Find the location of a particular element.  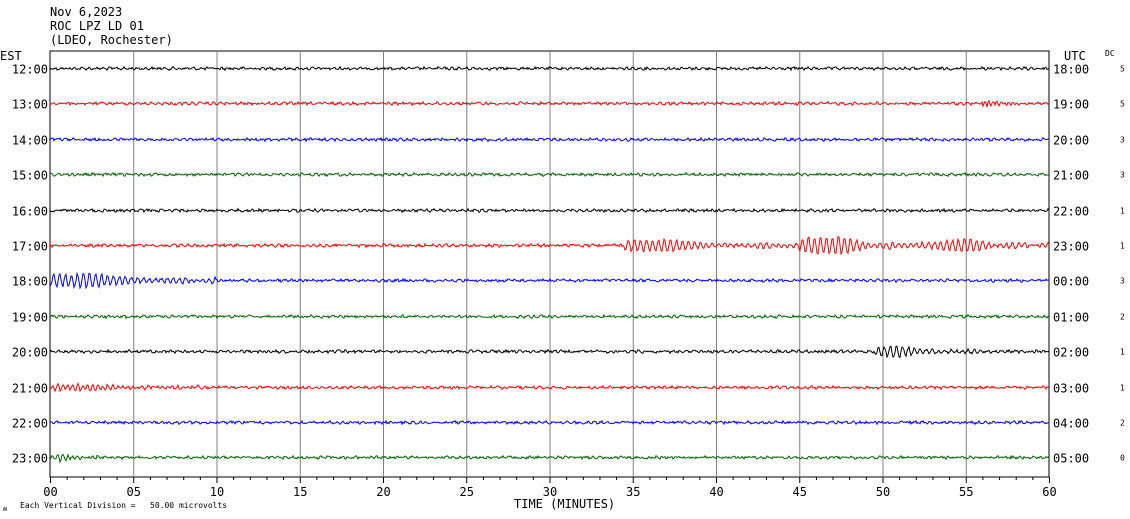

est-time-label: 19:00 is located at coordinates (30, 318).